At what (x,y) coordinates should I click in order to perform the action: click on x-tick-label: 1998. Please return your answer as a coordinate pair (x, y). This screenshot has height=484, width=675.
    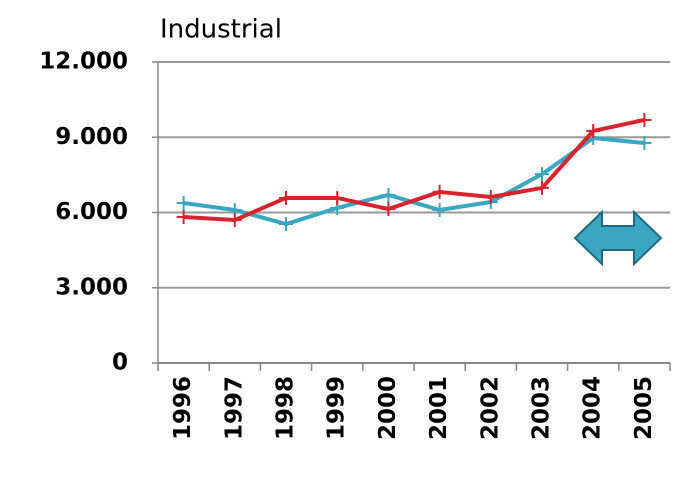
    Looking at the image, I should click on (286, 408).